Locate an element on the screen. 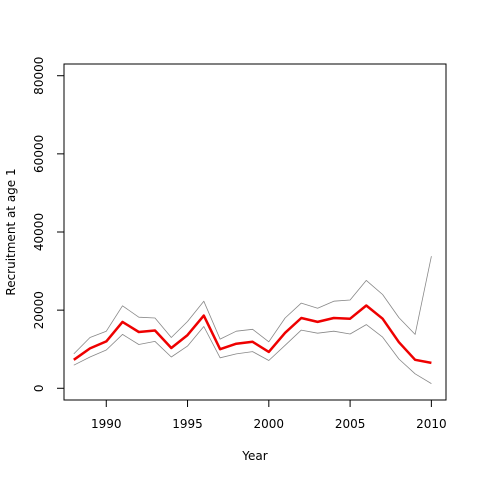 This screenshot has height=480, width=480. series-line-lower is located at coordinates (252, 354).